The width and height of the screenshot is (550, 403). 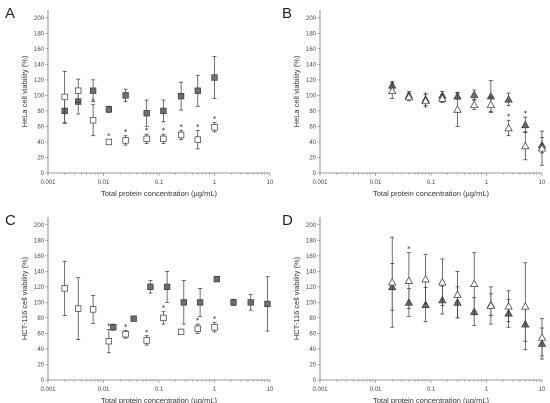 What do you see at coordinates (287, 220) in the screenshot?
I see `panel-letter: D` at bounding box center [287, 220].